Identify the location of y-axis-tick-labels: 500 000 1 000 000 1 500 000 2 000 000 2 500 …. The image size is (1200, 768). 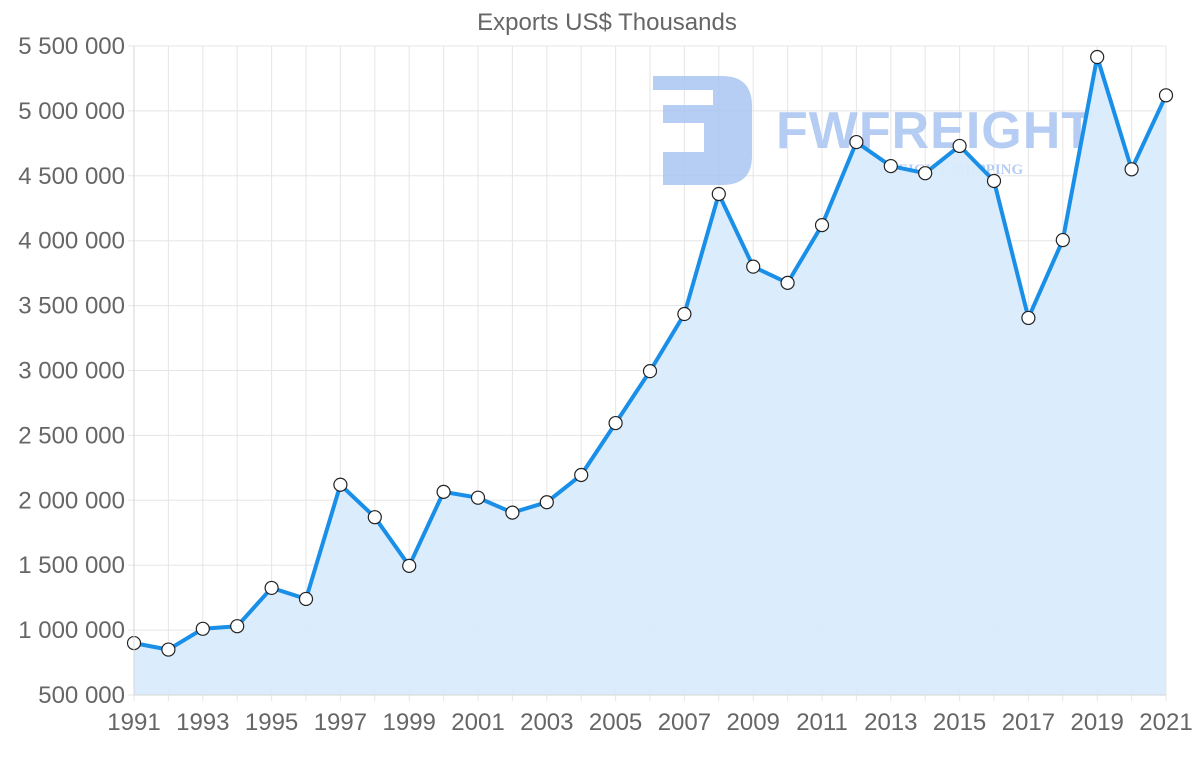
(71, 371).